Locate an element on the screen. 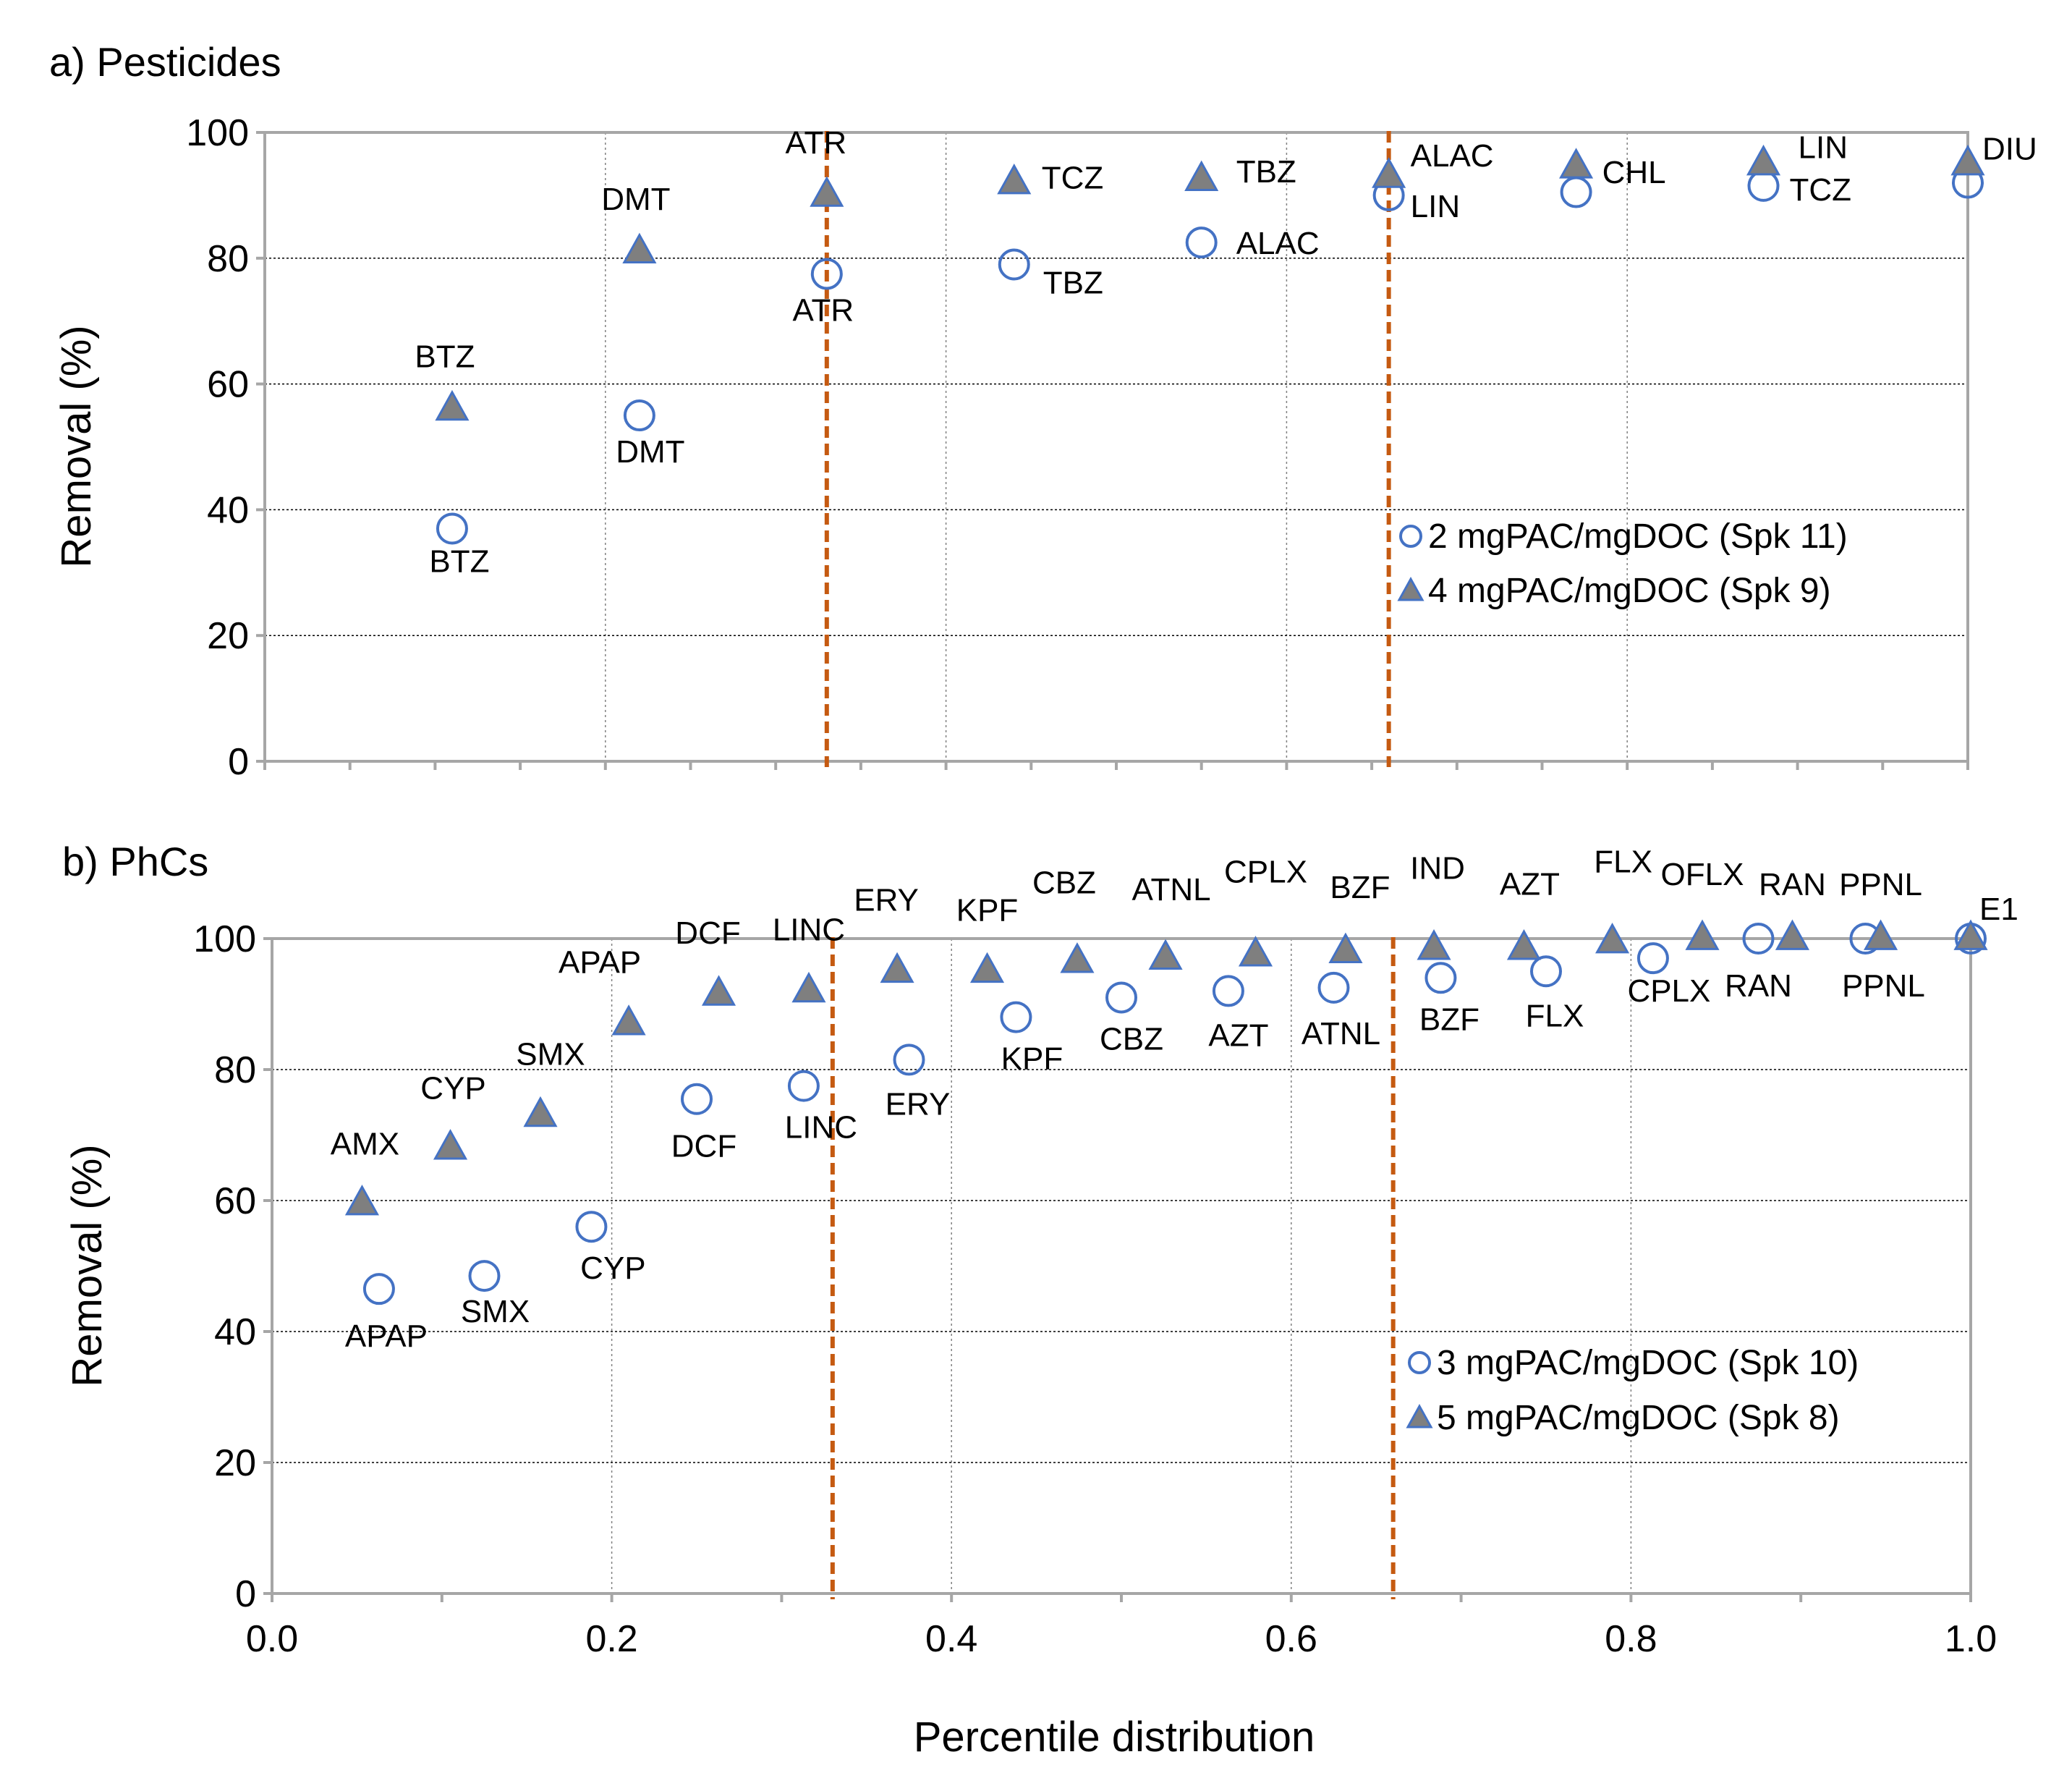  x-axis-title: Percentile distribution is located at coordinates (1114, 1737).